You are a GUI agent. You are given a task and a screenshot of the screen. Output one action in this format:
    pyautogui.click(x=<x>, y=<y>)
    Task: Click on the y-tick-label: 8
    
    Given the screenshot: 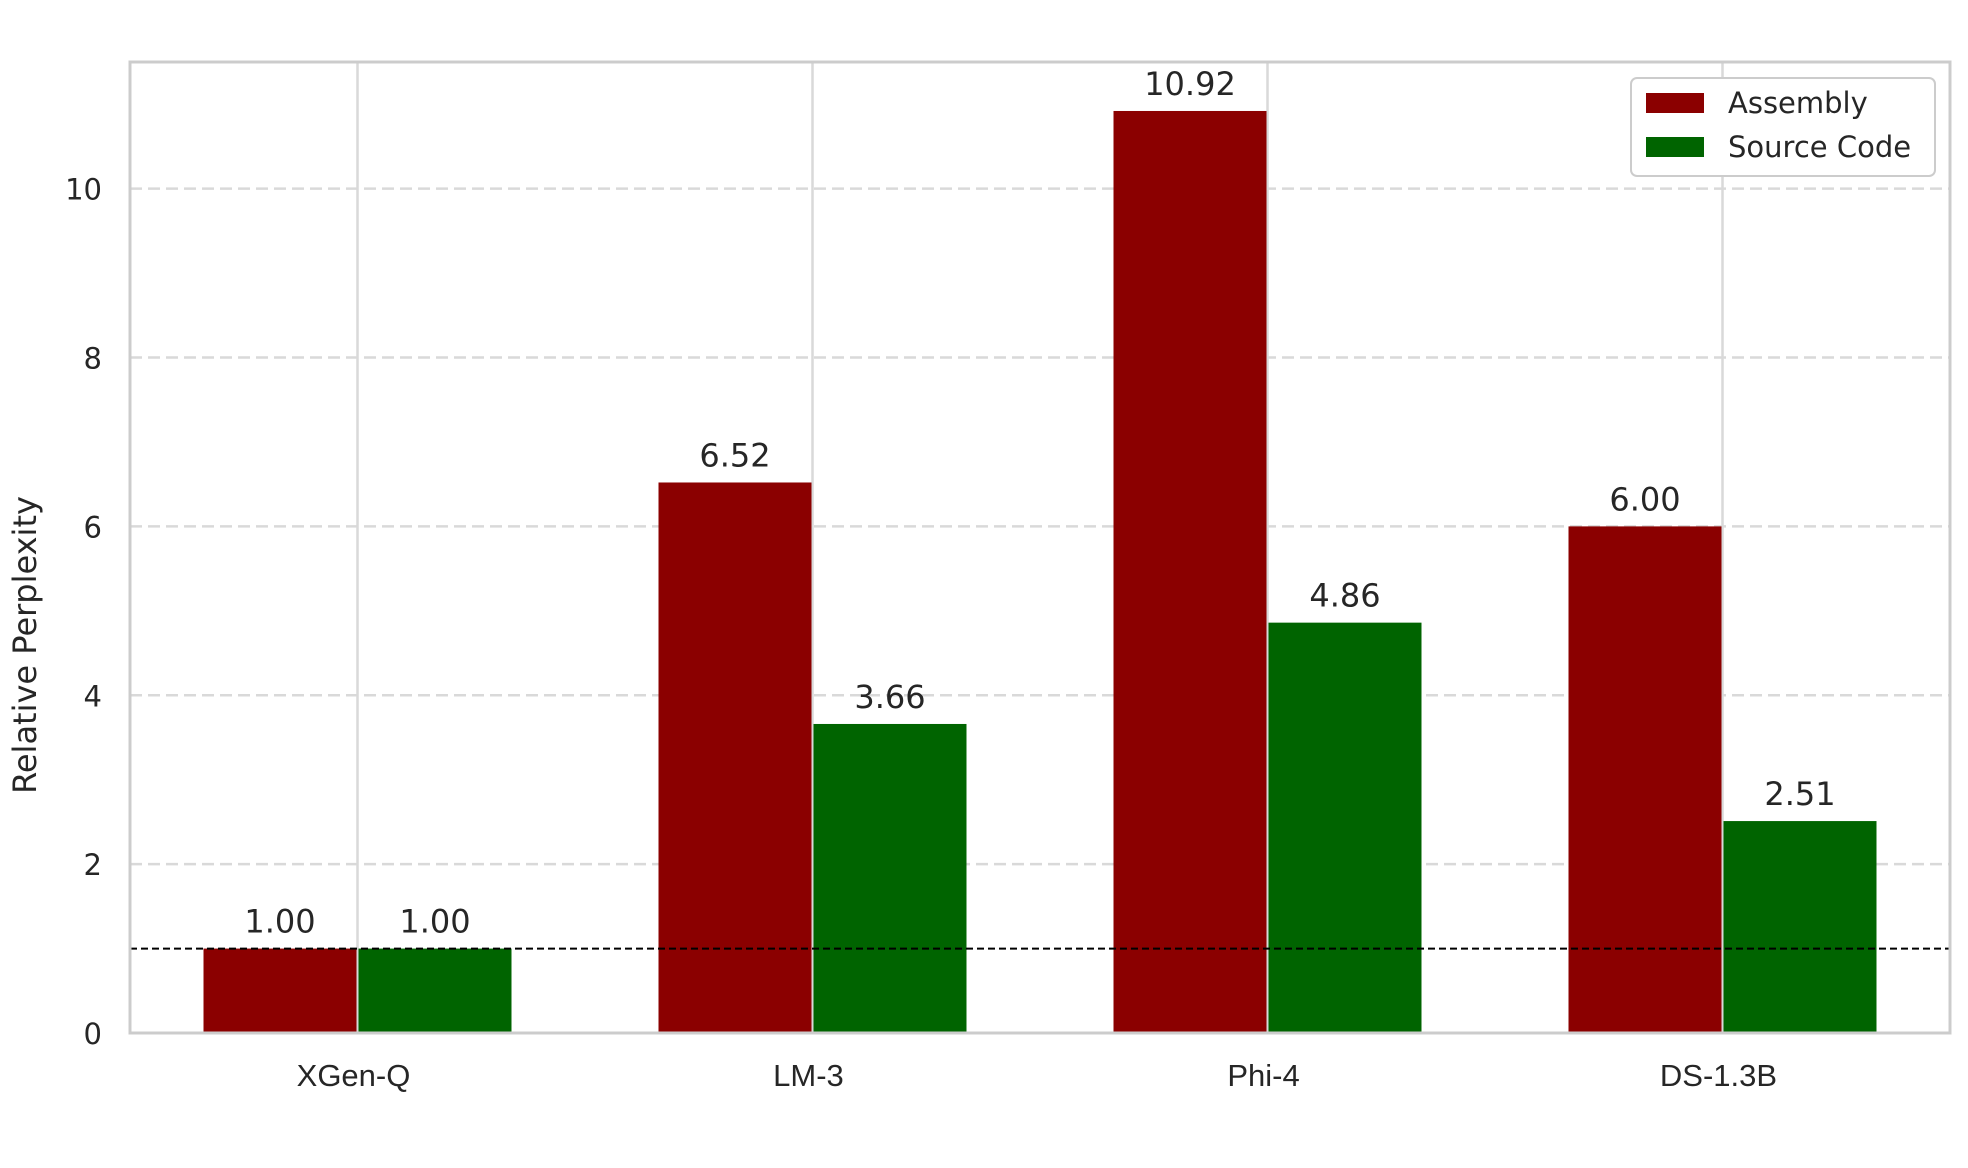 What is the action you would take?
    pyautogui.click(x=93, y=359)
    